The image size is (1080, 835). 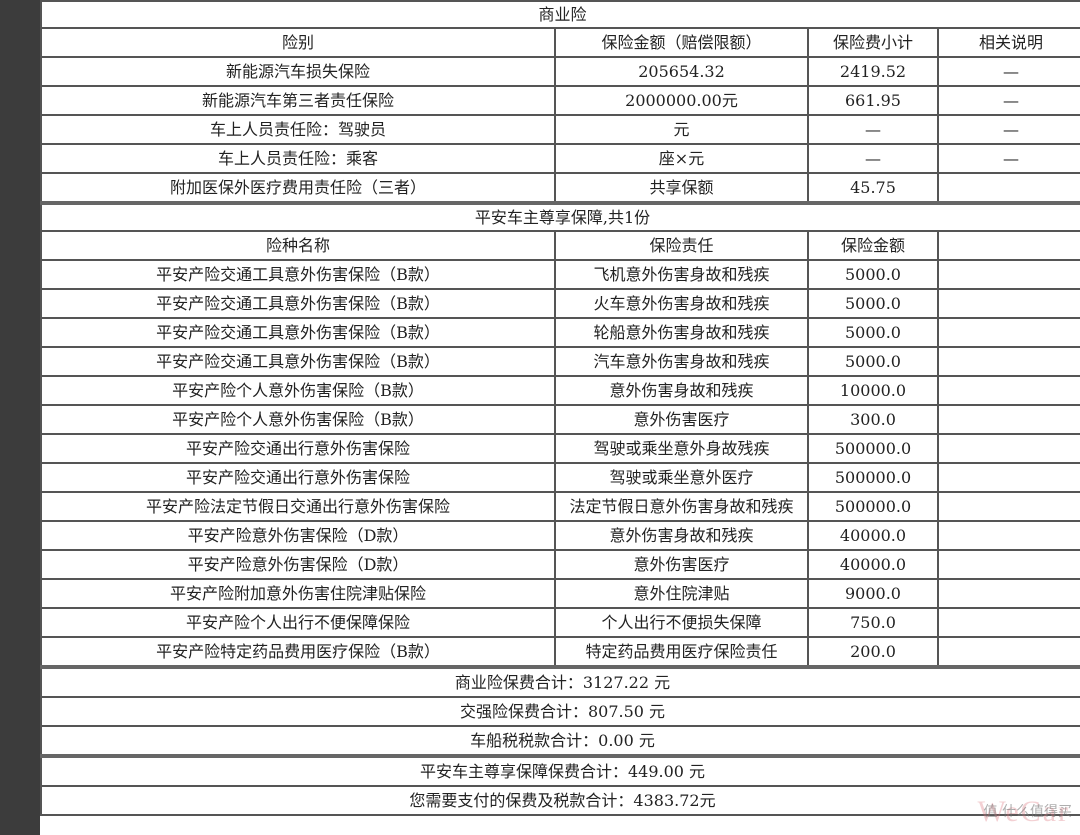 What do you see at coordinates (298, 188) in the screenshot?
I see `item-name-cell: 附加医保外医疗费用责任险（三者）` at bounding box center [298, 188].